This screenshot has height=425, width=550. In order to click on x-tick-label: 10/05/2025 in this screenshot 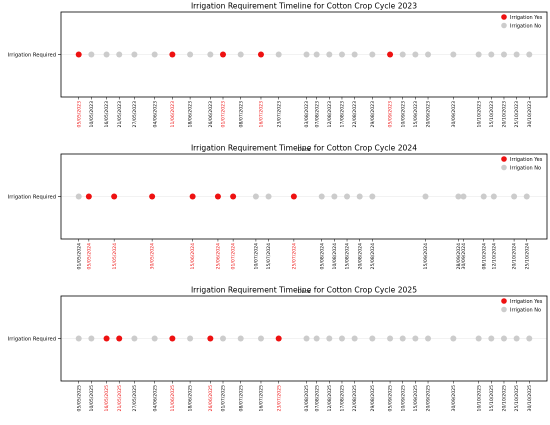, I will do `click(92, 398)`.